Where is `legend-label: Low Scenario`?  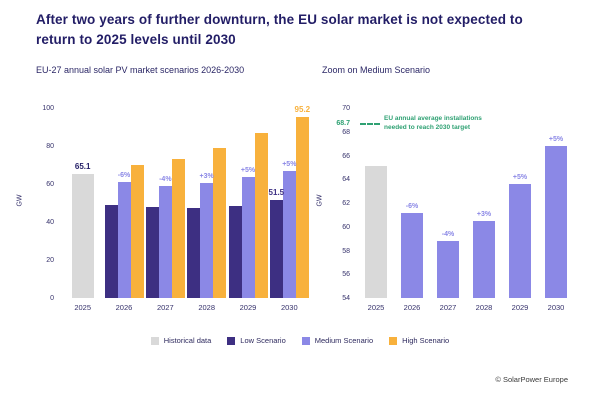 legend-label: Low Scenario is located at coordinates (263, 340).